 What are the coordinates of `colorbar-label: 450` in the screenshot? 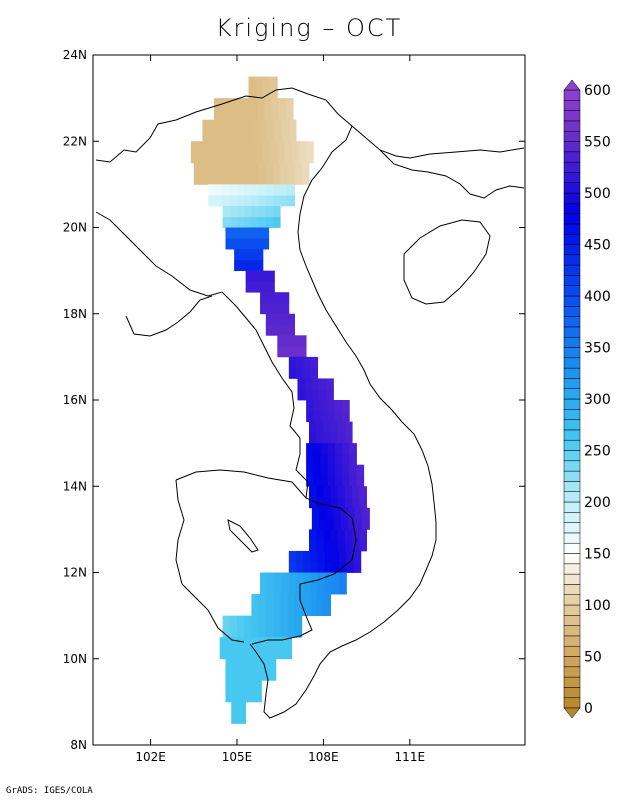 It's located at (597, 246).